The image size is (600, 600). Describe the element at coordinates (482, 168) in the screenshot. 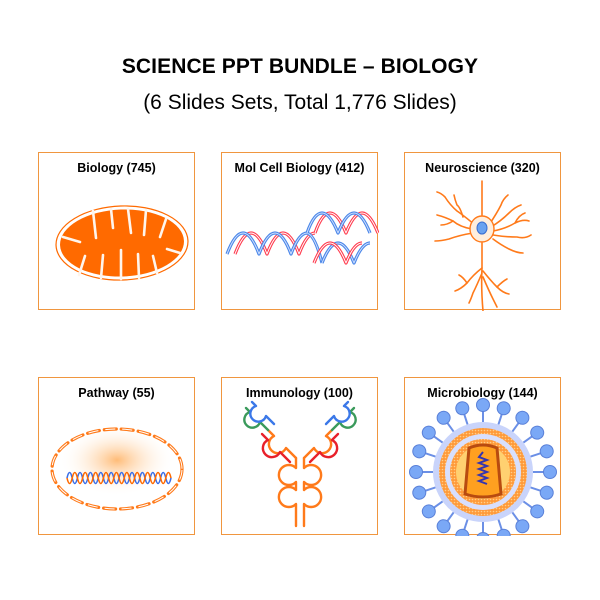

I see `card-label: Neuroscience (320)` at that location.